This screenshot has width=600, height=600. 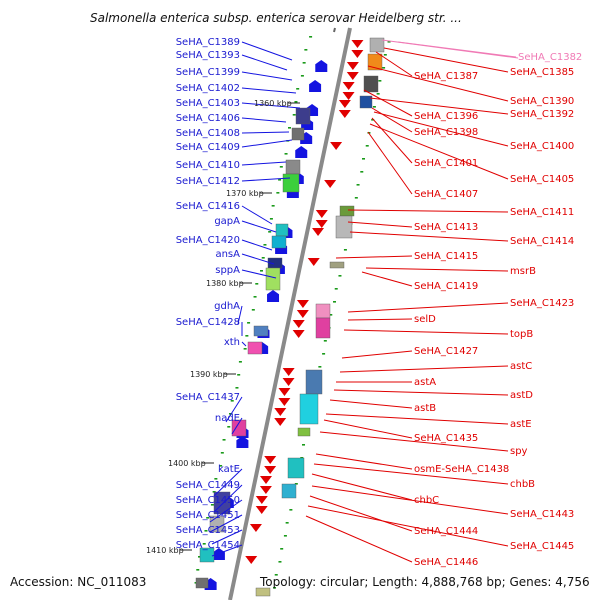 What do you see at coordinates (208, 165) in the screenshot?
I see `gene-label-SeHA_C1410: SeHA_C1410` at bounding box center [208, 165].